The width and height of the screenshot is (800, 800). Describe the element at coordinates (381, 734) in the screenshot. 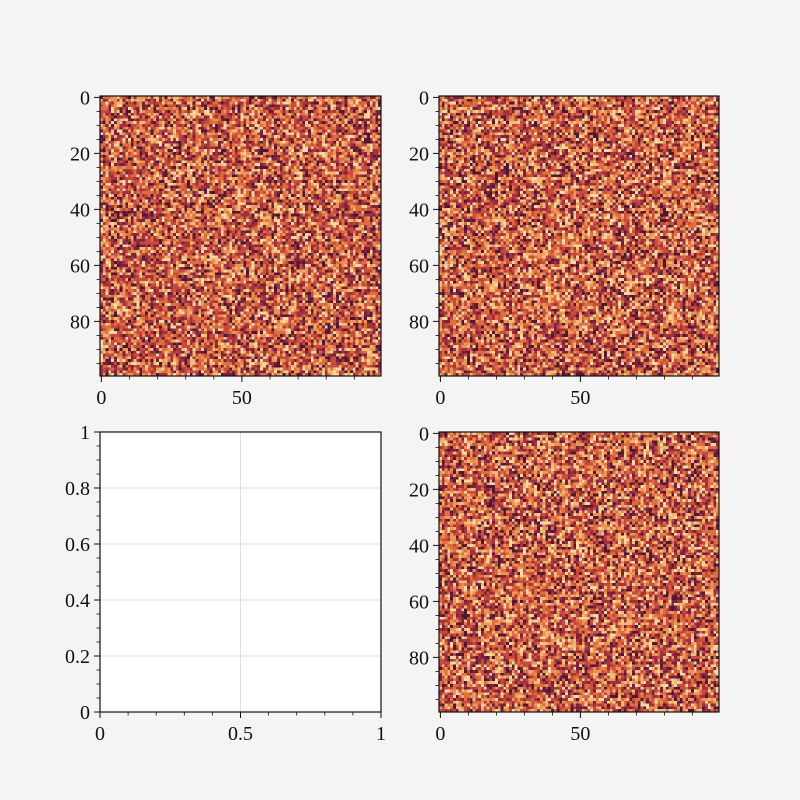

I see `x-tick-label: 1` at that location.